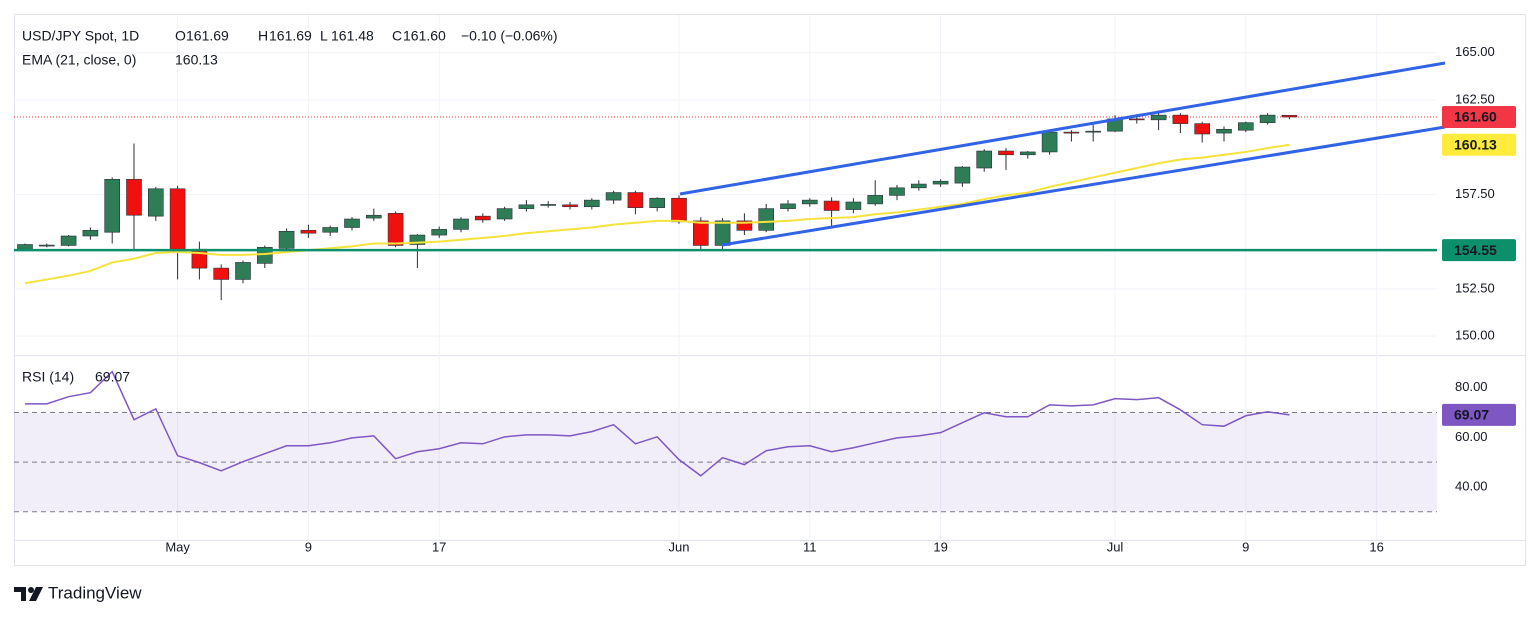 This screenshot has width=1536, height=618. I want to click on ohlc-key: O, so click(180, 36).